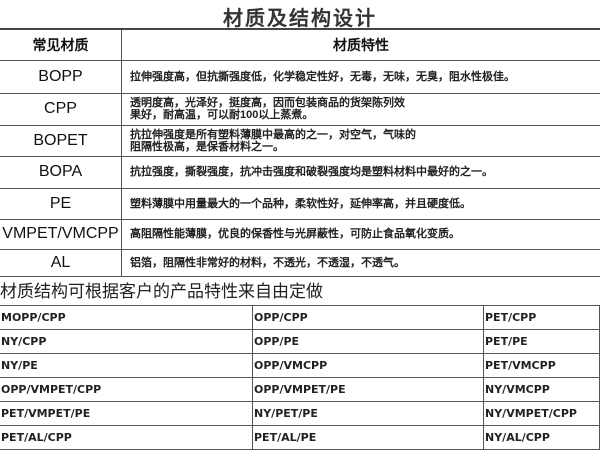 The image size is (600, 450). What do you see at coordinates (360, 204) in the screenshot?
I see `material-desc: 塑料薄膜中用量最大的一个品种，柔软性好，延伸率高，并且硬度低。` at bounding box center [360, 204].